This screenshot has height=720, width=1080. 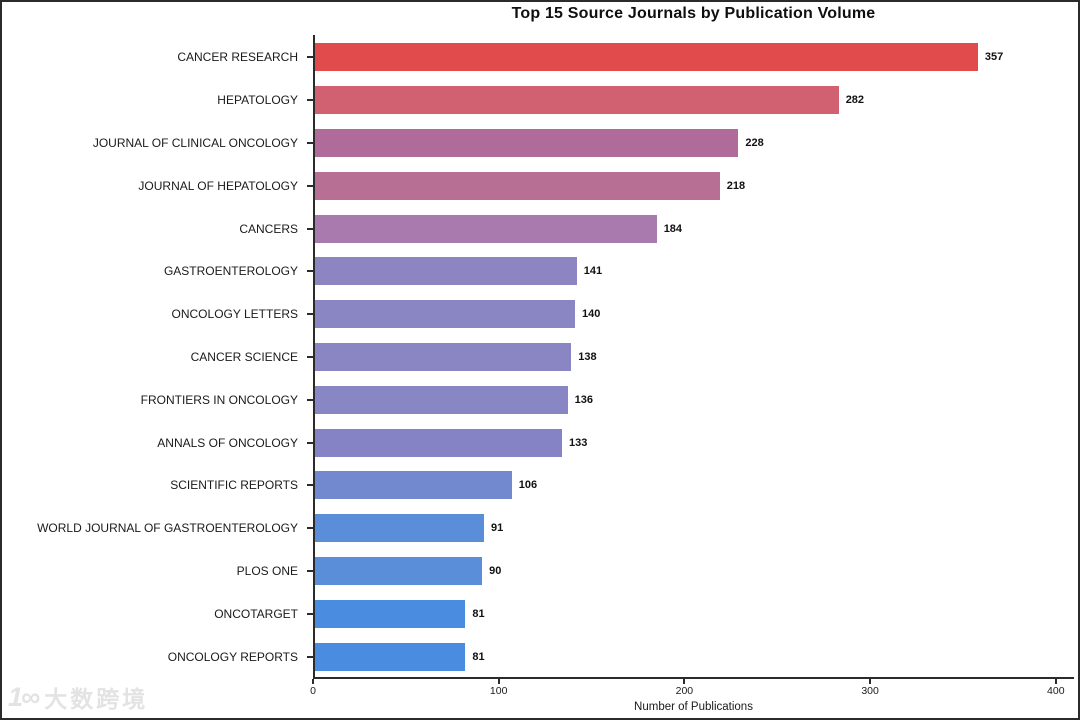 What do you see at coordinates (234, 485) in the screenshot?
I see `category-label: SCIENTIFIC REPORTS` at bounding box center [234, 485].